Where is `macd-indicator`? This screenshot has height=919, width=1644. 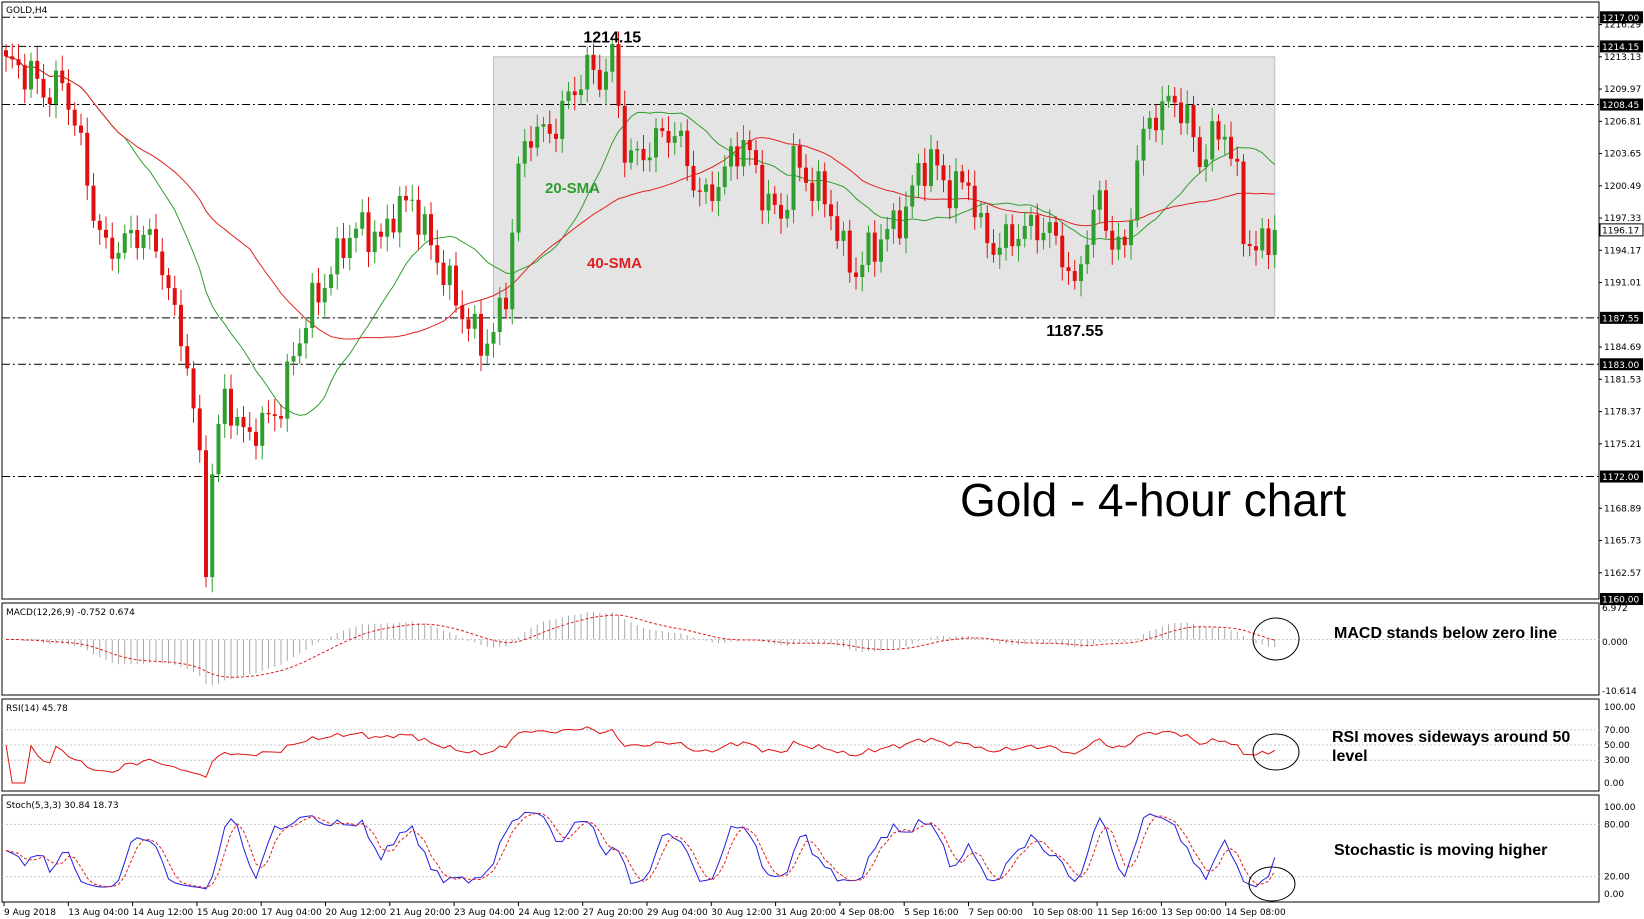 macd-indicator is located at coordinates (800, 649).